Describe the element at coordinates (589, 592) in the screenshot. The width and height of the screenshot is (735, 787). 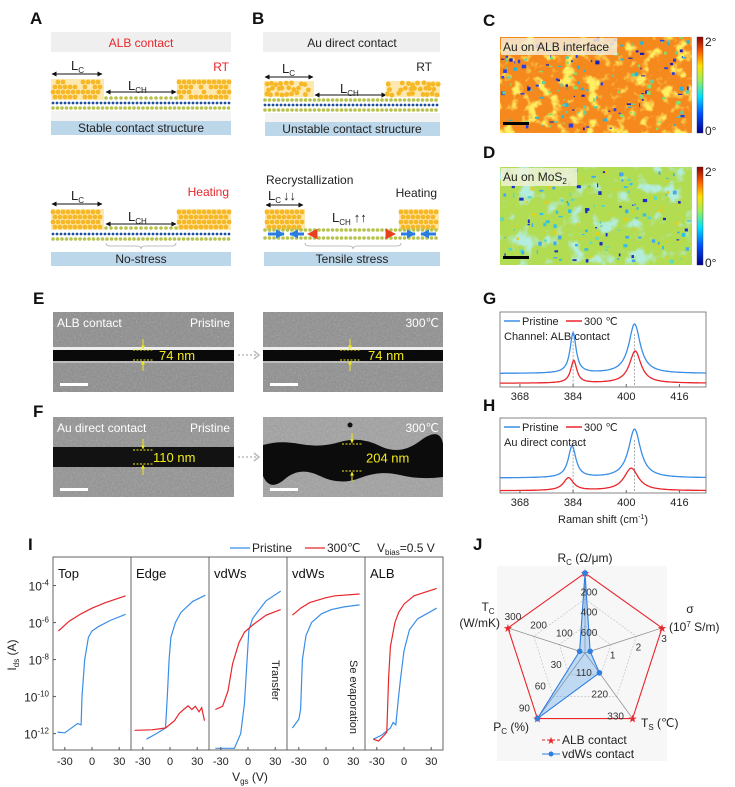
I see `radar-tick-label: 200` at that location.